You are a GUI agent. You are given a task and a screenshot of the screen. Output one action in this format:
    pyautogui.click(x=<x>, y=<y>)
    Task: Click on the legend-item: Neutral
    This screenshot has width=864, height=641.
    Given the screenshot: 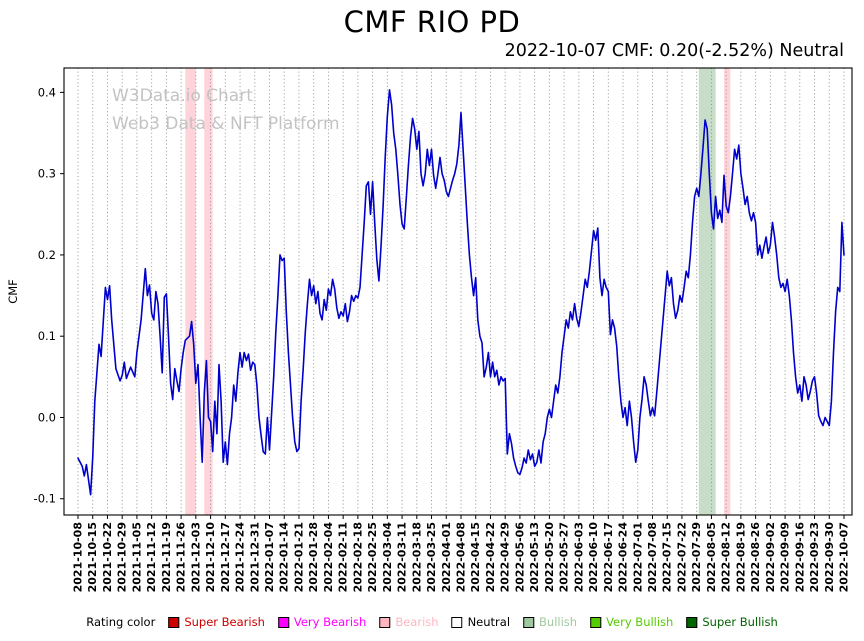 What is the action you would take?
    pyautogui.click(x=481, y=622)
    